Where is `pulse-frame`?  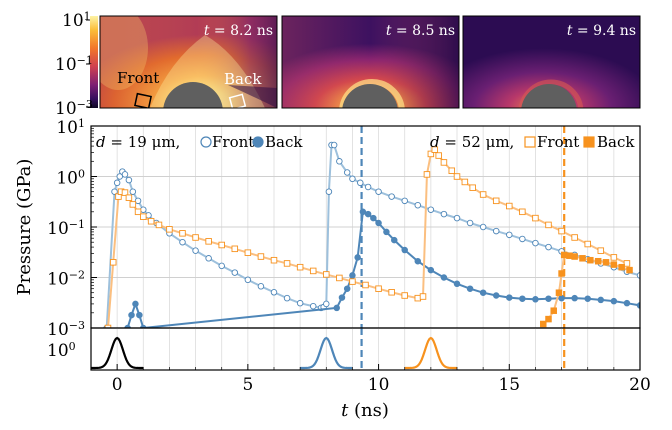
pulse-frame is located at coordinates (365, 349).